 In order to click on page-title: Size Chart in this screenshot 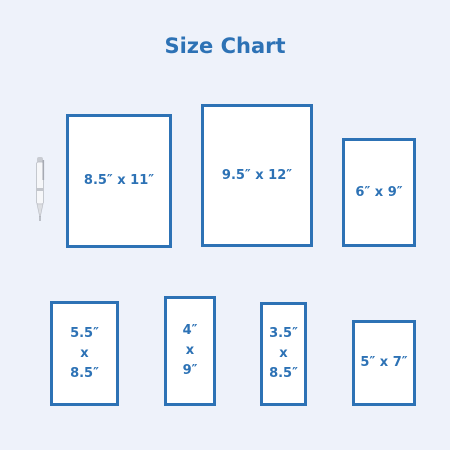, I will do `click(225, 46)`.